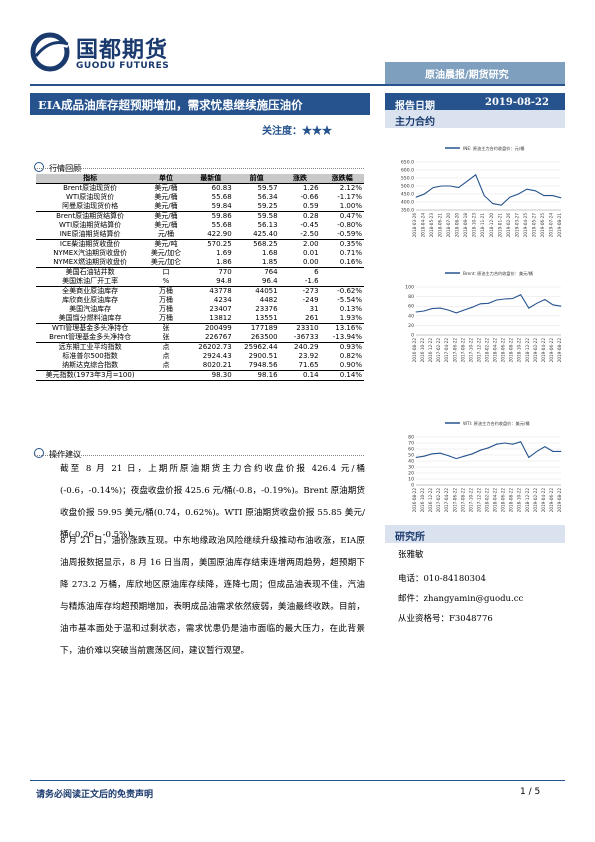  What do you see at coordinates (300, 272) in the screenshot?
I see `table-cell: 6` at bounding box center [300, 272].